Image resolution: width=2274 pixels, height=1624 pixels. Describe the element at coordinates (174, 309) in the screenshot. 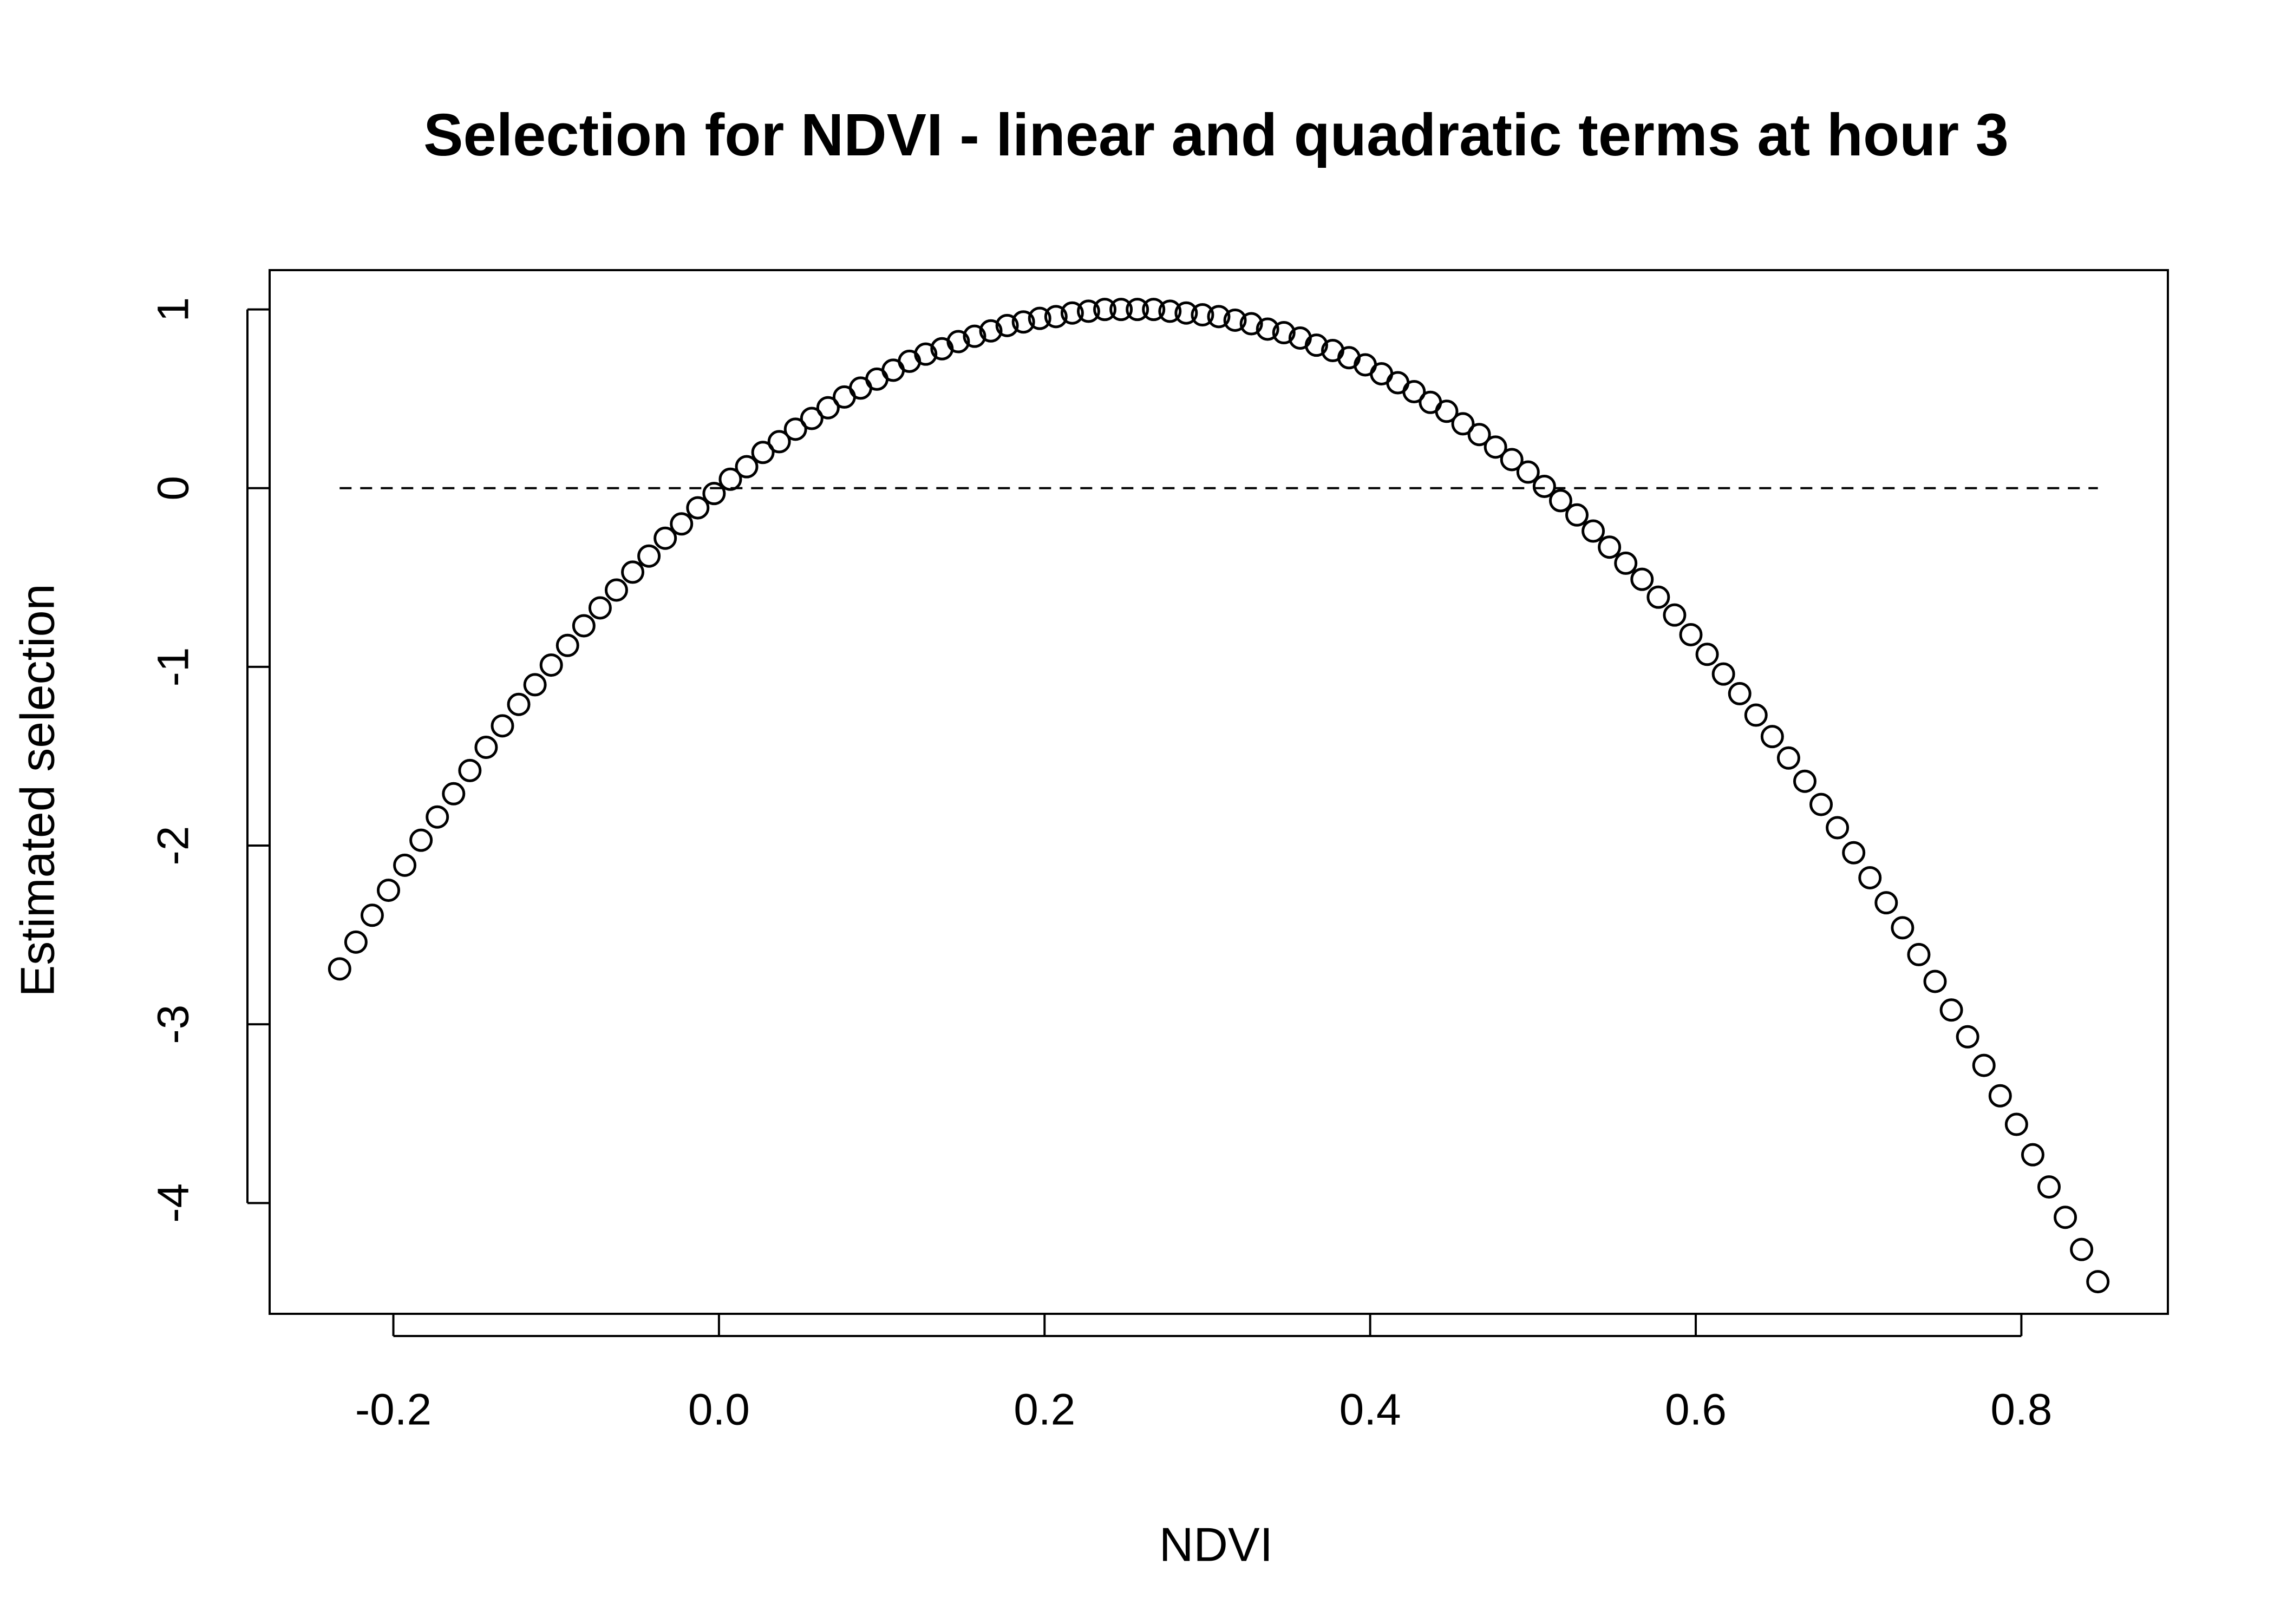

I see `y-tick-label: 1` at that location.